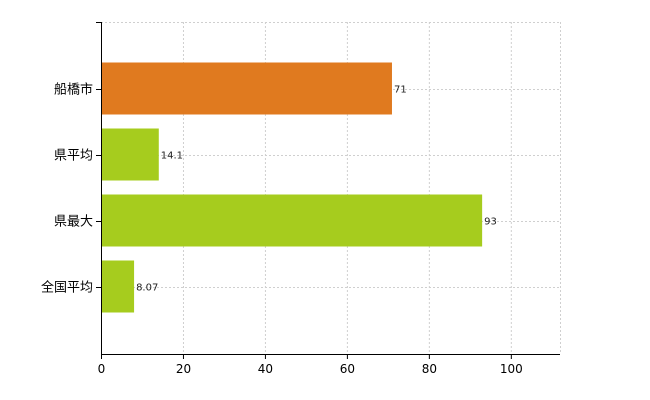 This screenshot has height=400, width=650. What do you see at coordinates (490, 222) in the screenshot?
I see `data-label: 93` at bounding box center [490, 222].